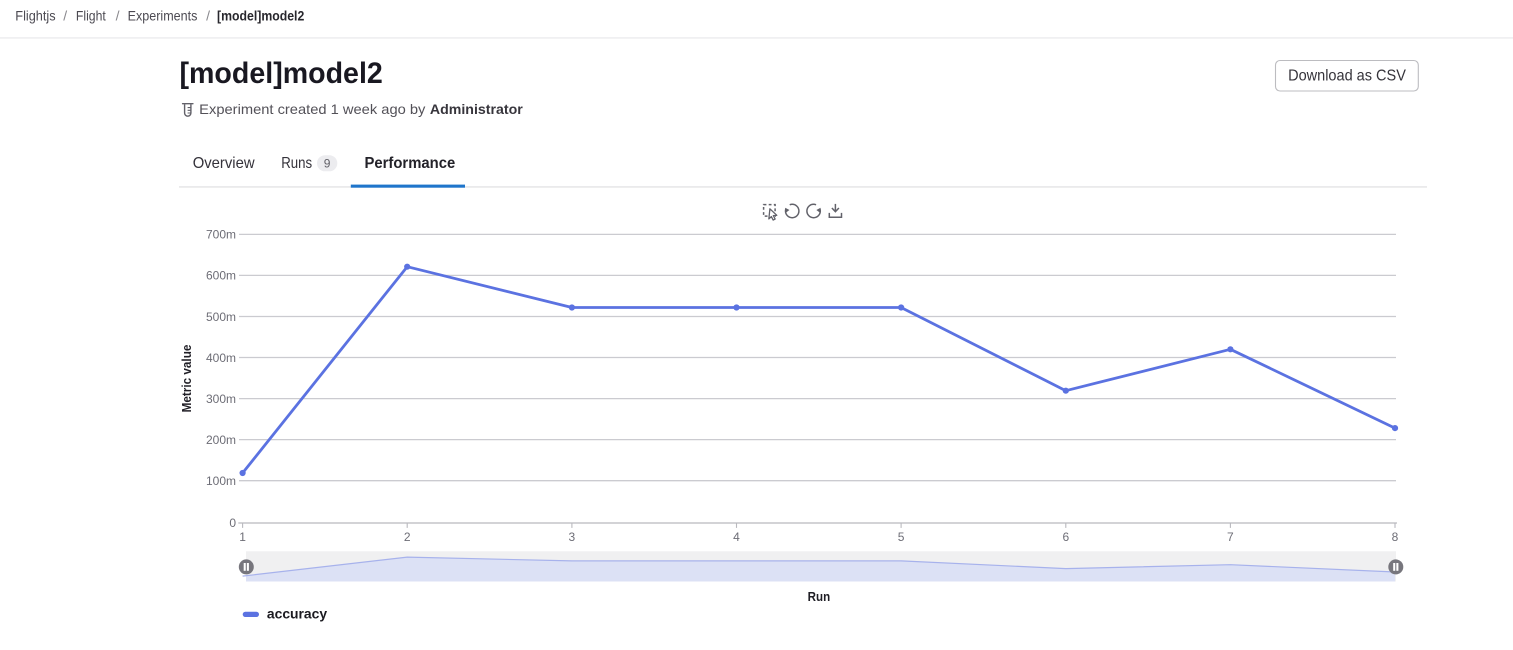  What do you see at coordinates (1230, 537) in the screenshot?
I see `svg-text: 7` at bounding box center [1230, 537].